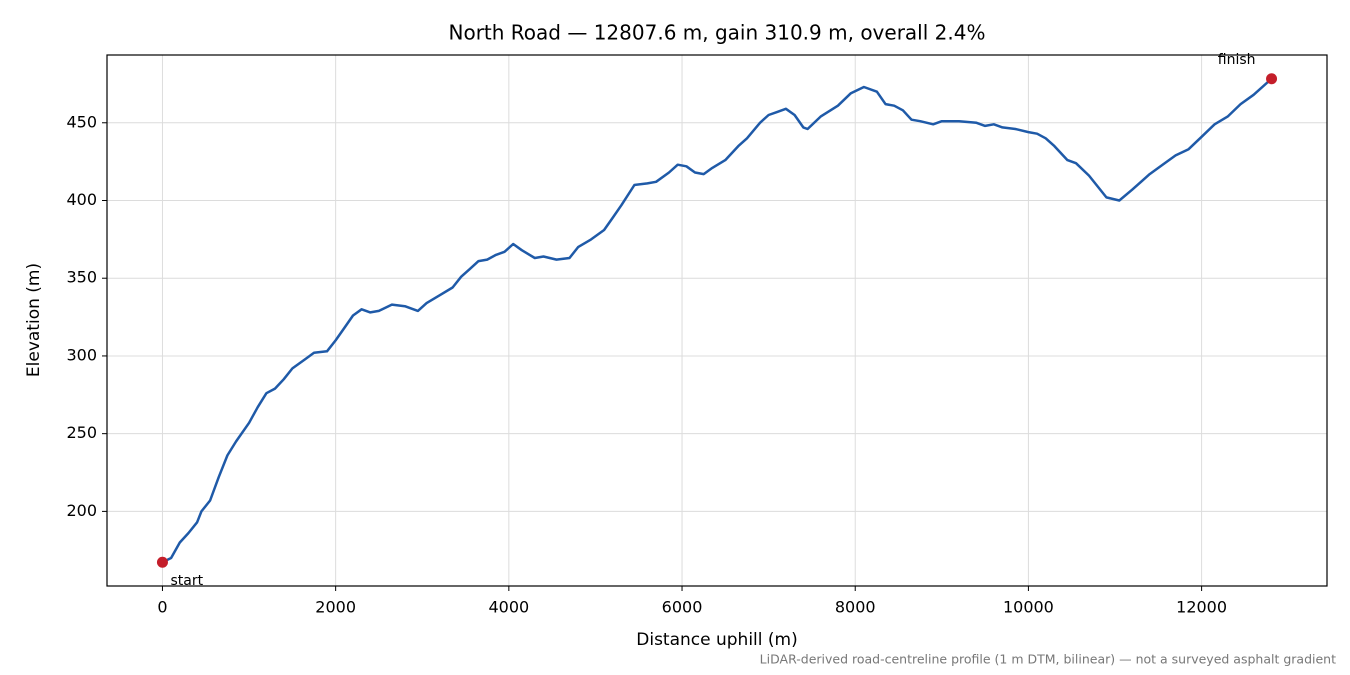 The image size is (1350, 675). What do you see at coordinates (855, 607) in the screenshot?
I see `x-tick-label: 8000` at bounding box center [855, 607].